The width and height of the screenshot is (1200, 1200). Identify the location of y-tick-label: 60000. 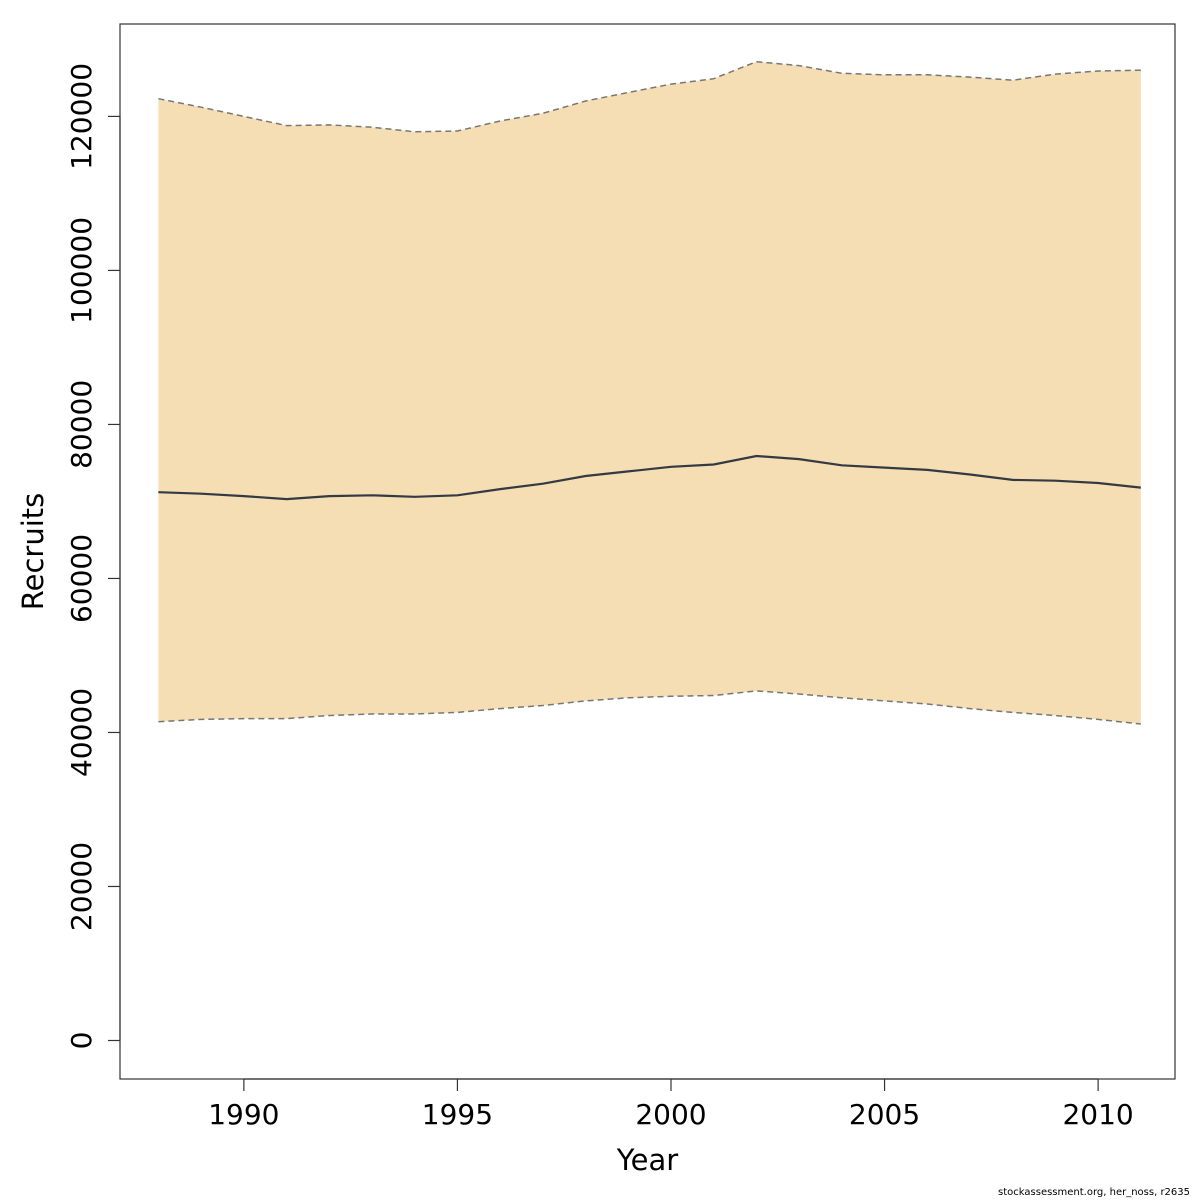
(81, 578).